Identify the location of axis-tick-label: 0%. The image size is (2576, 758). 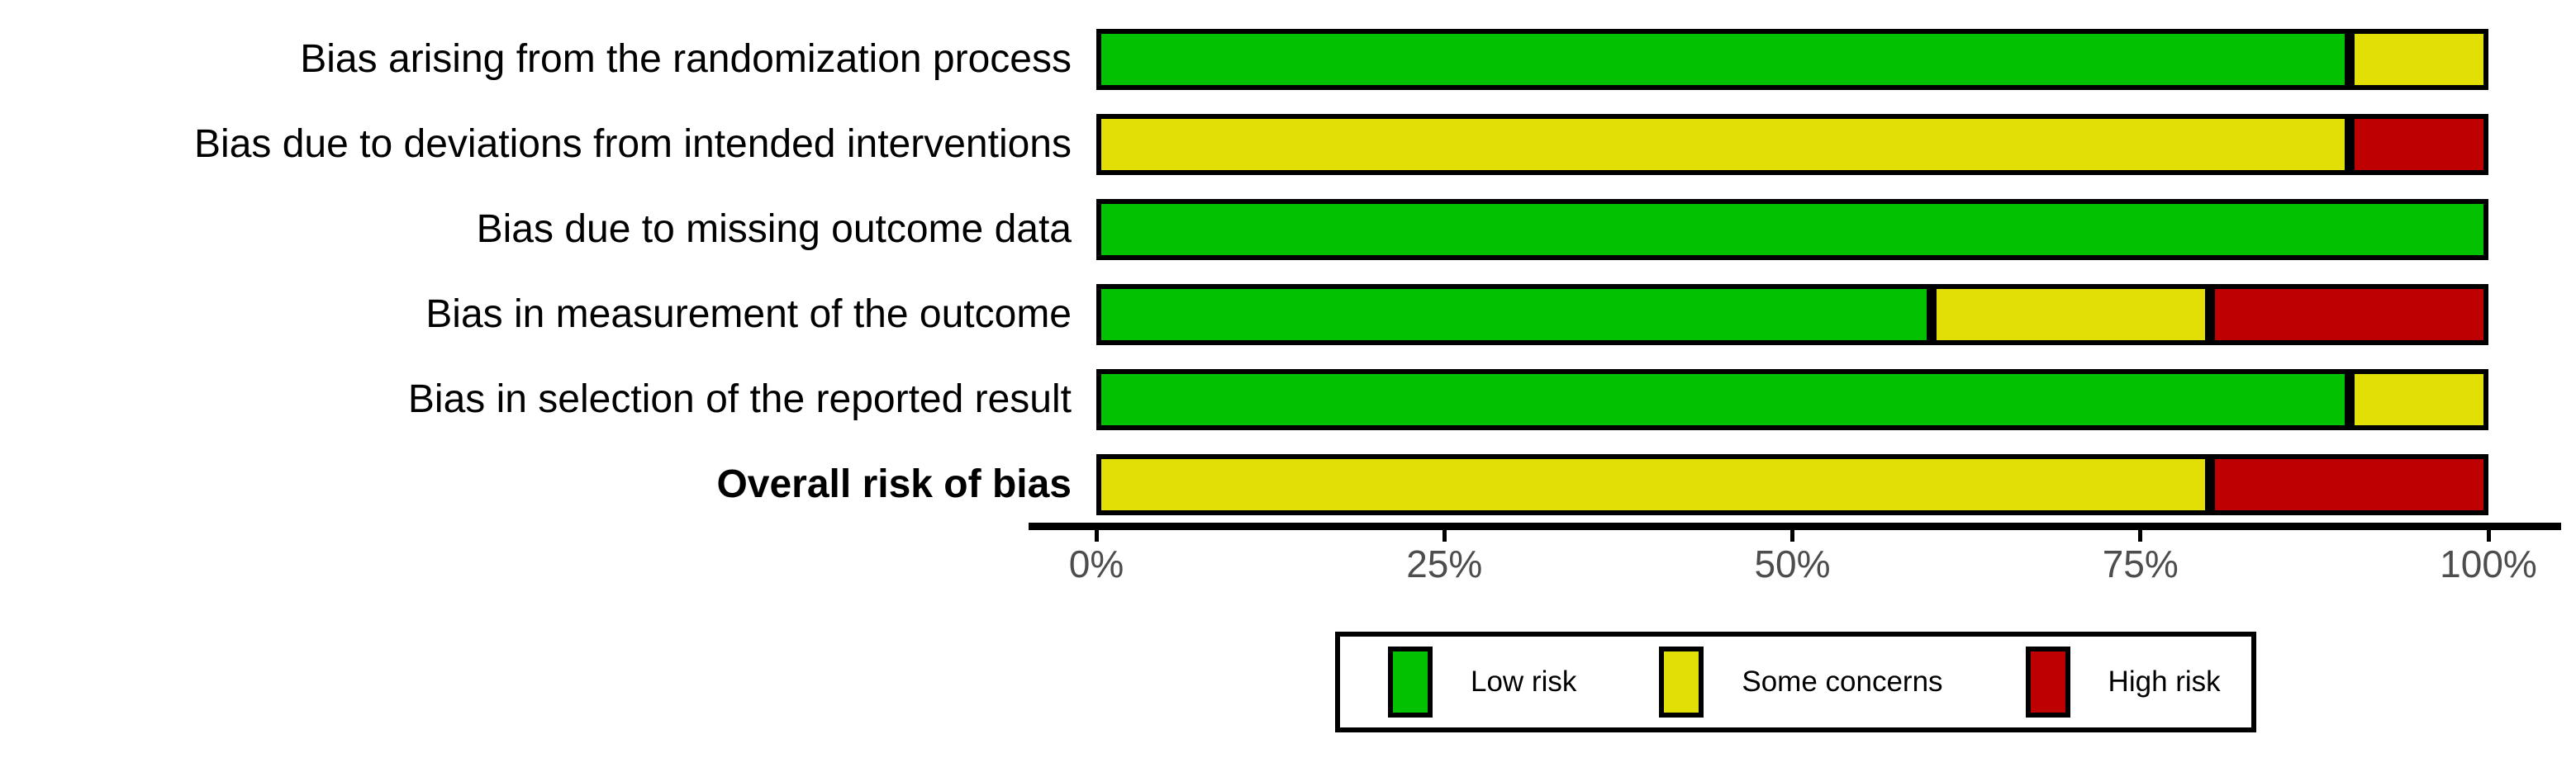
(1096, 563).